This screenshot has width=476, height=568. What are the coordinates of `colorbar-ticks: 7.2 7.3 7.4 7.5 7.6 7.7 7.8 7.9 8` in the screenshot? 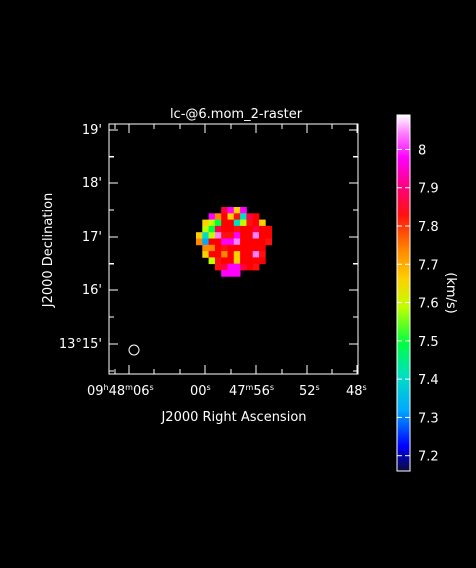 It's located at (418, 304).